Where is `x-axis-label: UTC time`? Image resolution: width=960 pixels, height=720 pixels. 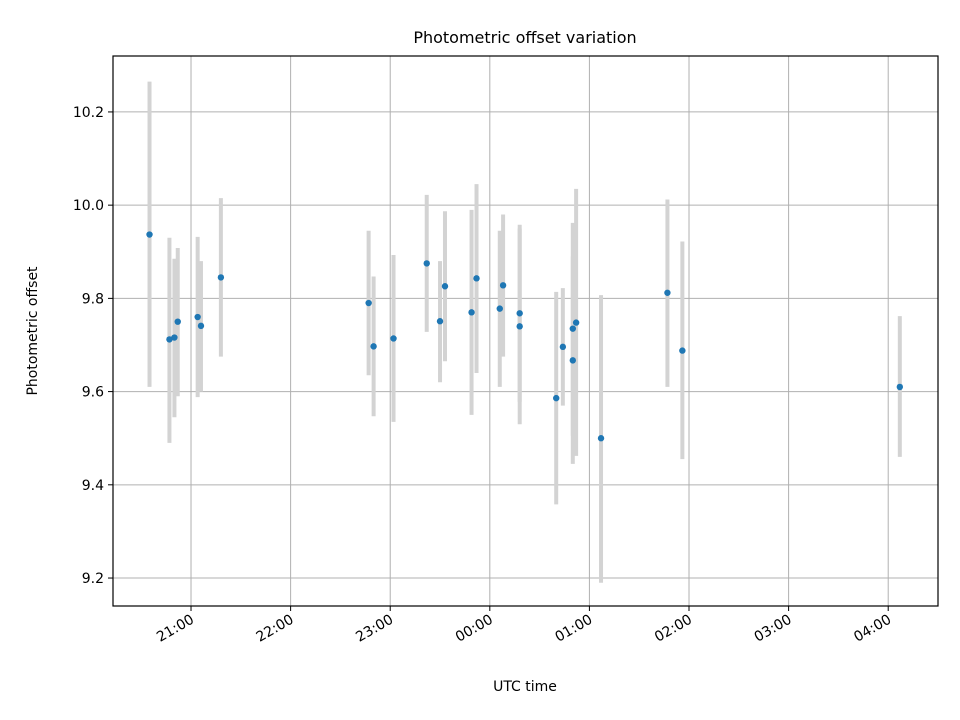
x-axis-label: UTC time is located at coordinates (525, 687).